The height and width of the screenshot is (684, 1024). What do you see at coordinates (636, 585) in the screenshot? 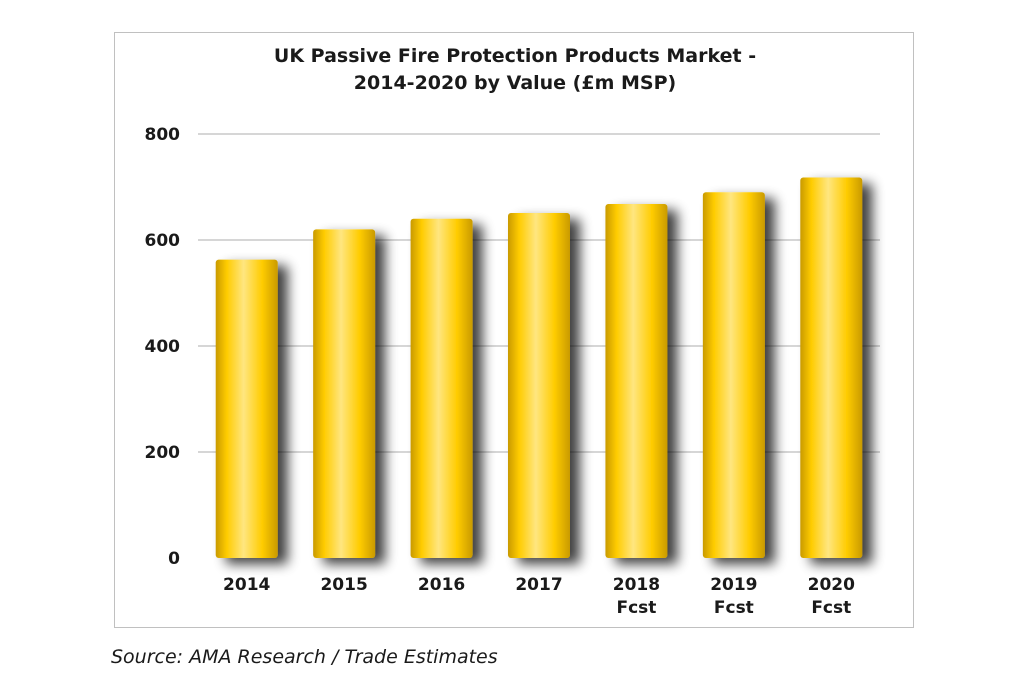
I see `x-category-label: 2018` at bounding box center [636, 585].